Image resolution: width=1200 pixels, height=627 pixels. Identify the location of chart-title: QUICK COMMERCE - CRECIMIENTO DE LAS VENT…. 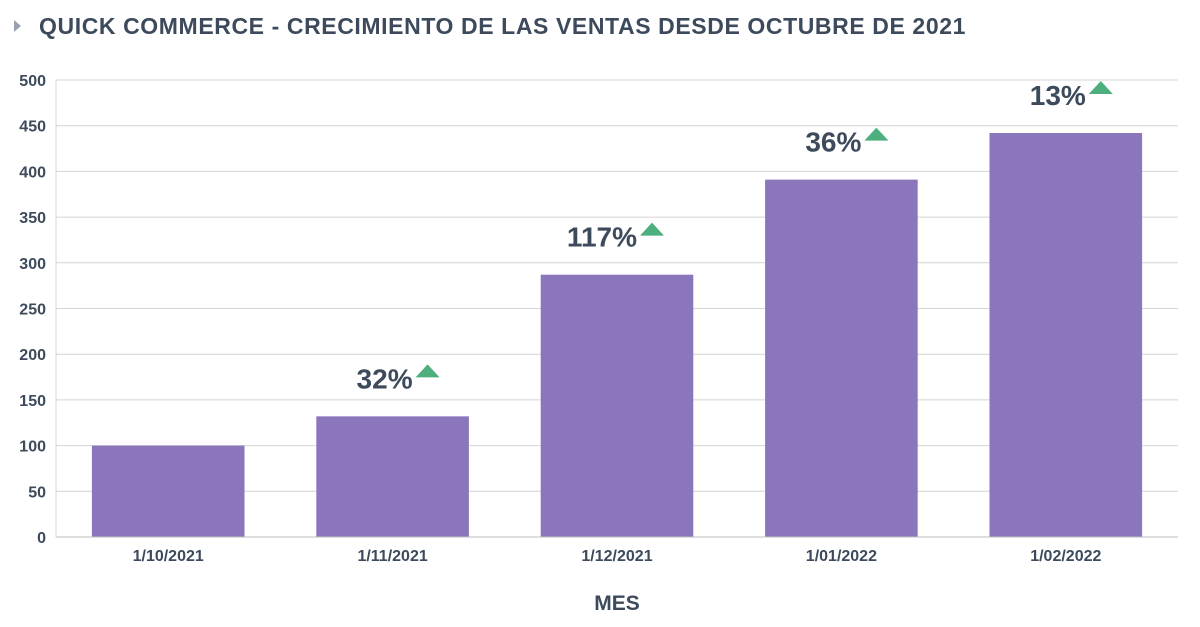
(502, 25).